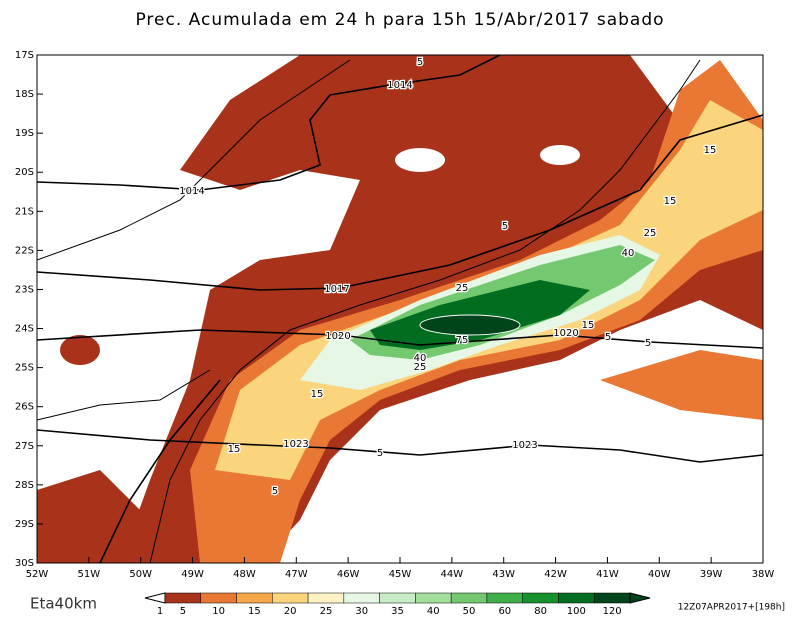 This screenshot has height=618, width=800. What do you see at coordinates (640, 598) in the screenshot?
I see `colorbar-arrow-right` at bounding box center [640, 598].